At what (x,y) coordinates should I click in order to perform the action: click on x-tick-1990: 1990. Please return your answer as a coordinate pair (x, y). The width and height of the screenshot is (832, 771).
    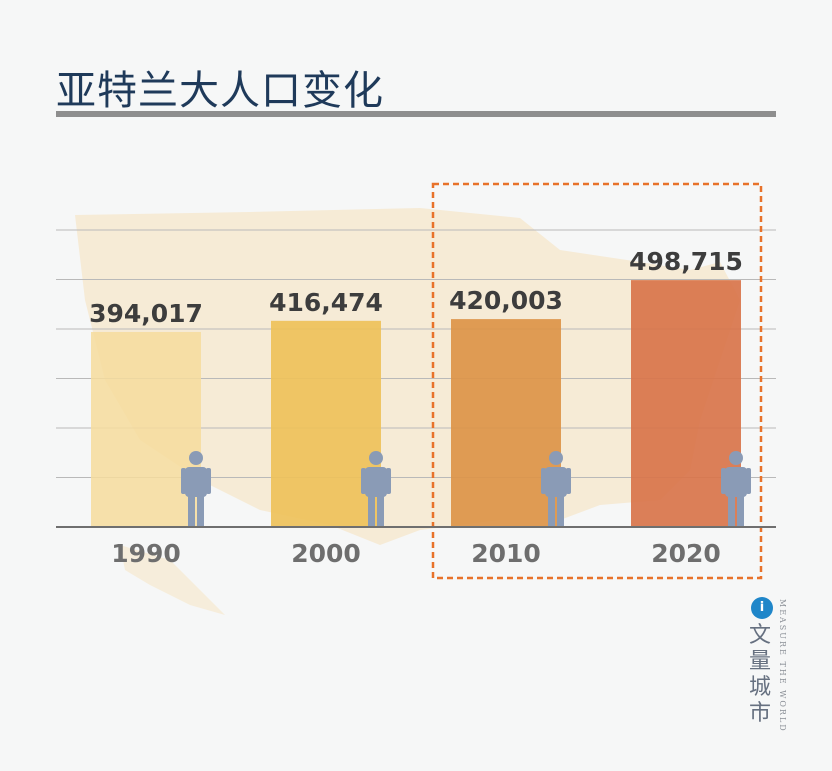
    Looking at the image, I should click on (146, 553).